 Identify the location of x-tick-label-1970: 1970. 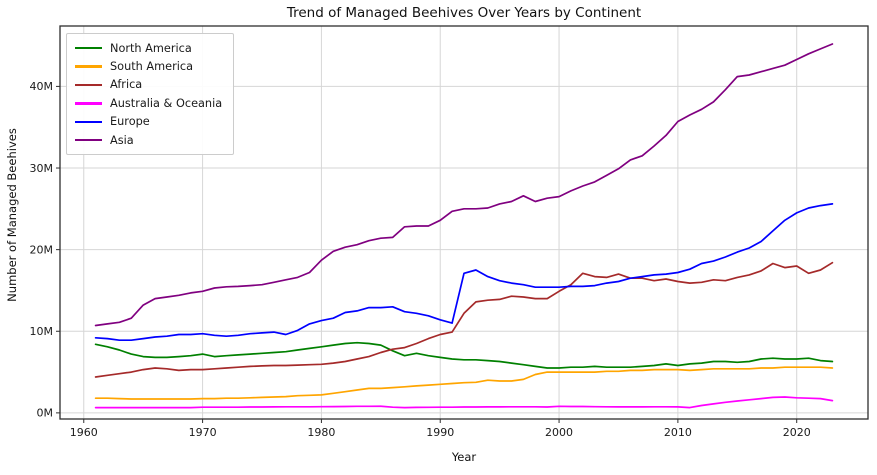
(203, 432).